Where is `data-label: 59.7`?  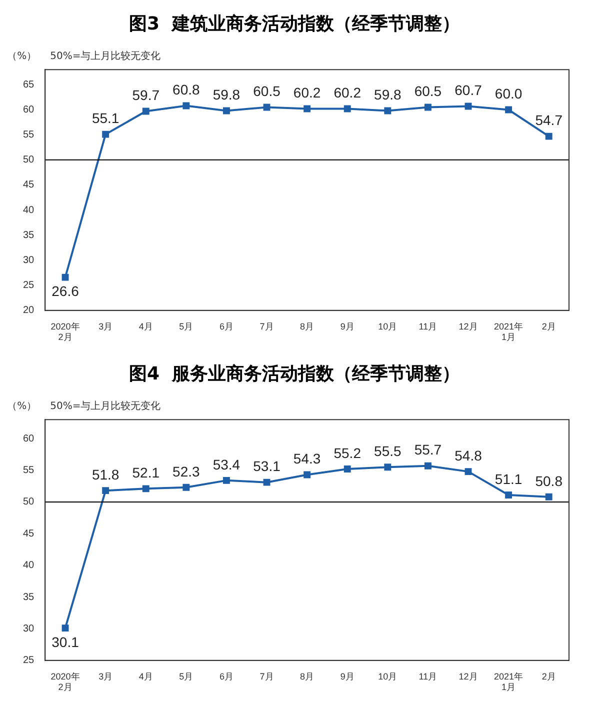
data-label: 59.7 is located at coordinates (146, 95).